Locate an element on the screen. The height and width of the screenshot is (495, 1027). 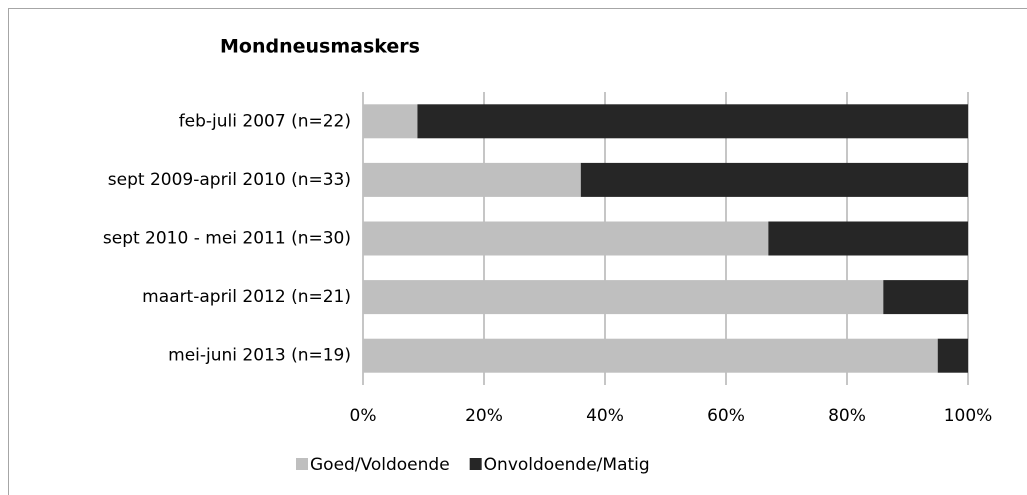
legend-label: Onvoldoende/Matig is located at coordinates (567, 465).